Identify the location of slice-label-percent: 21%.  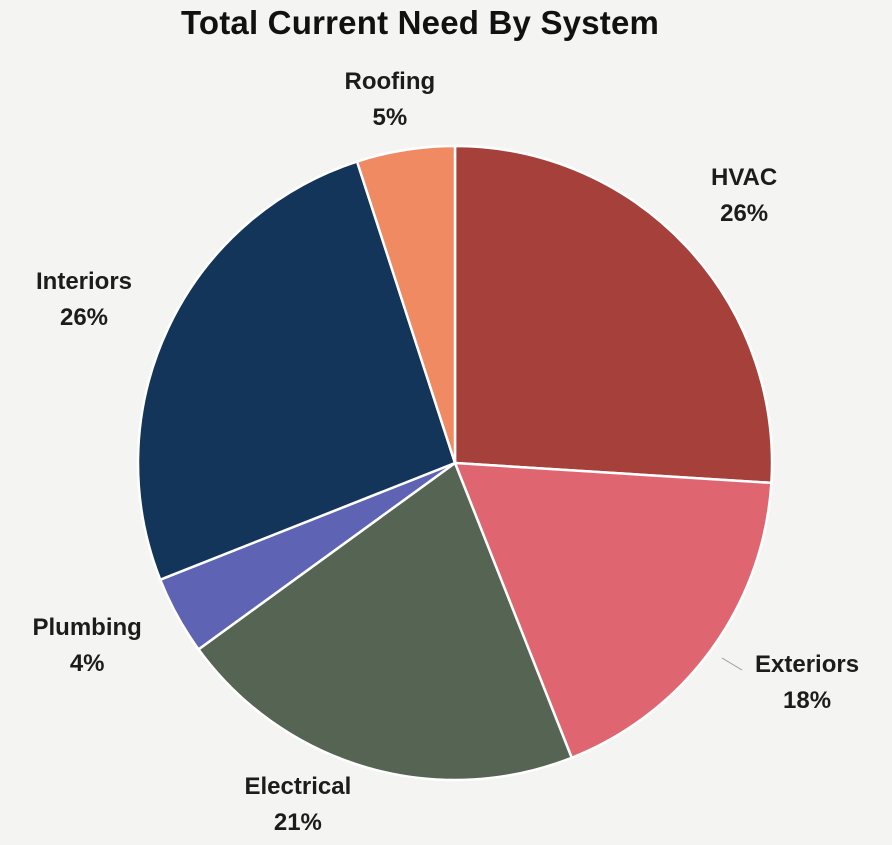
(297, 822).